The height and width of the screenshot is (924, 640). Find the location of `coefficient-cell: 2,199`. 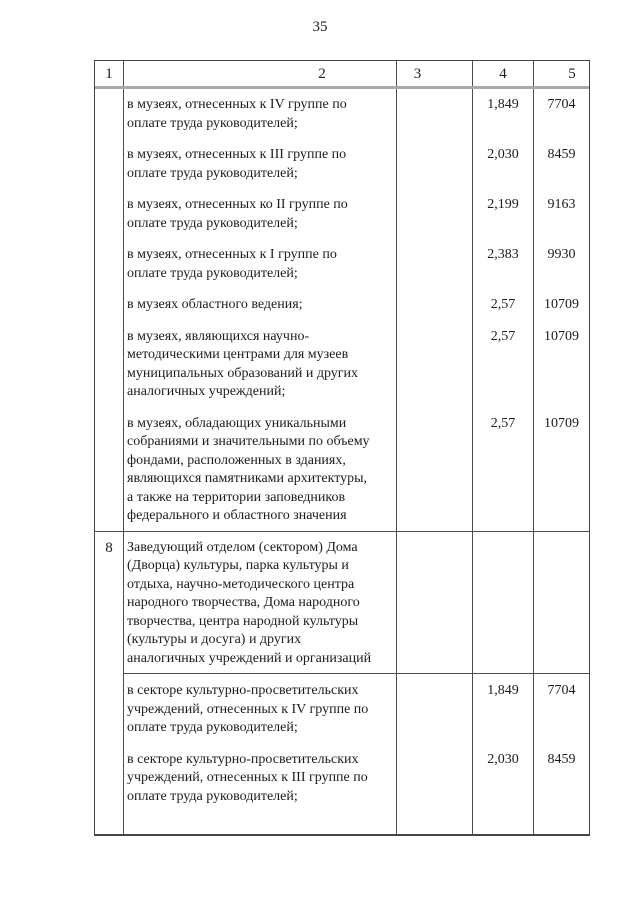

coefficient-cell: 2,199 is located at coordinates (503, 208).